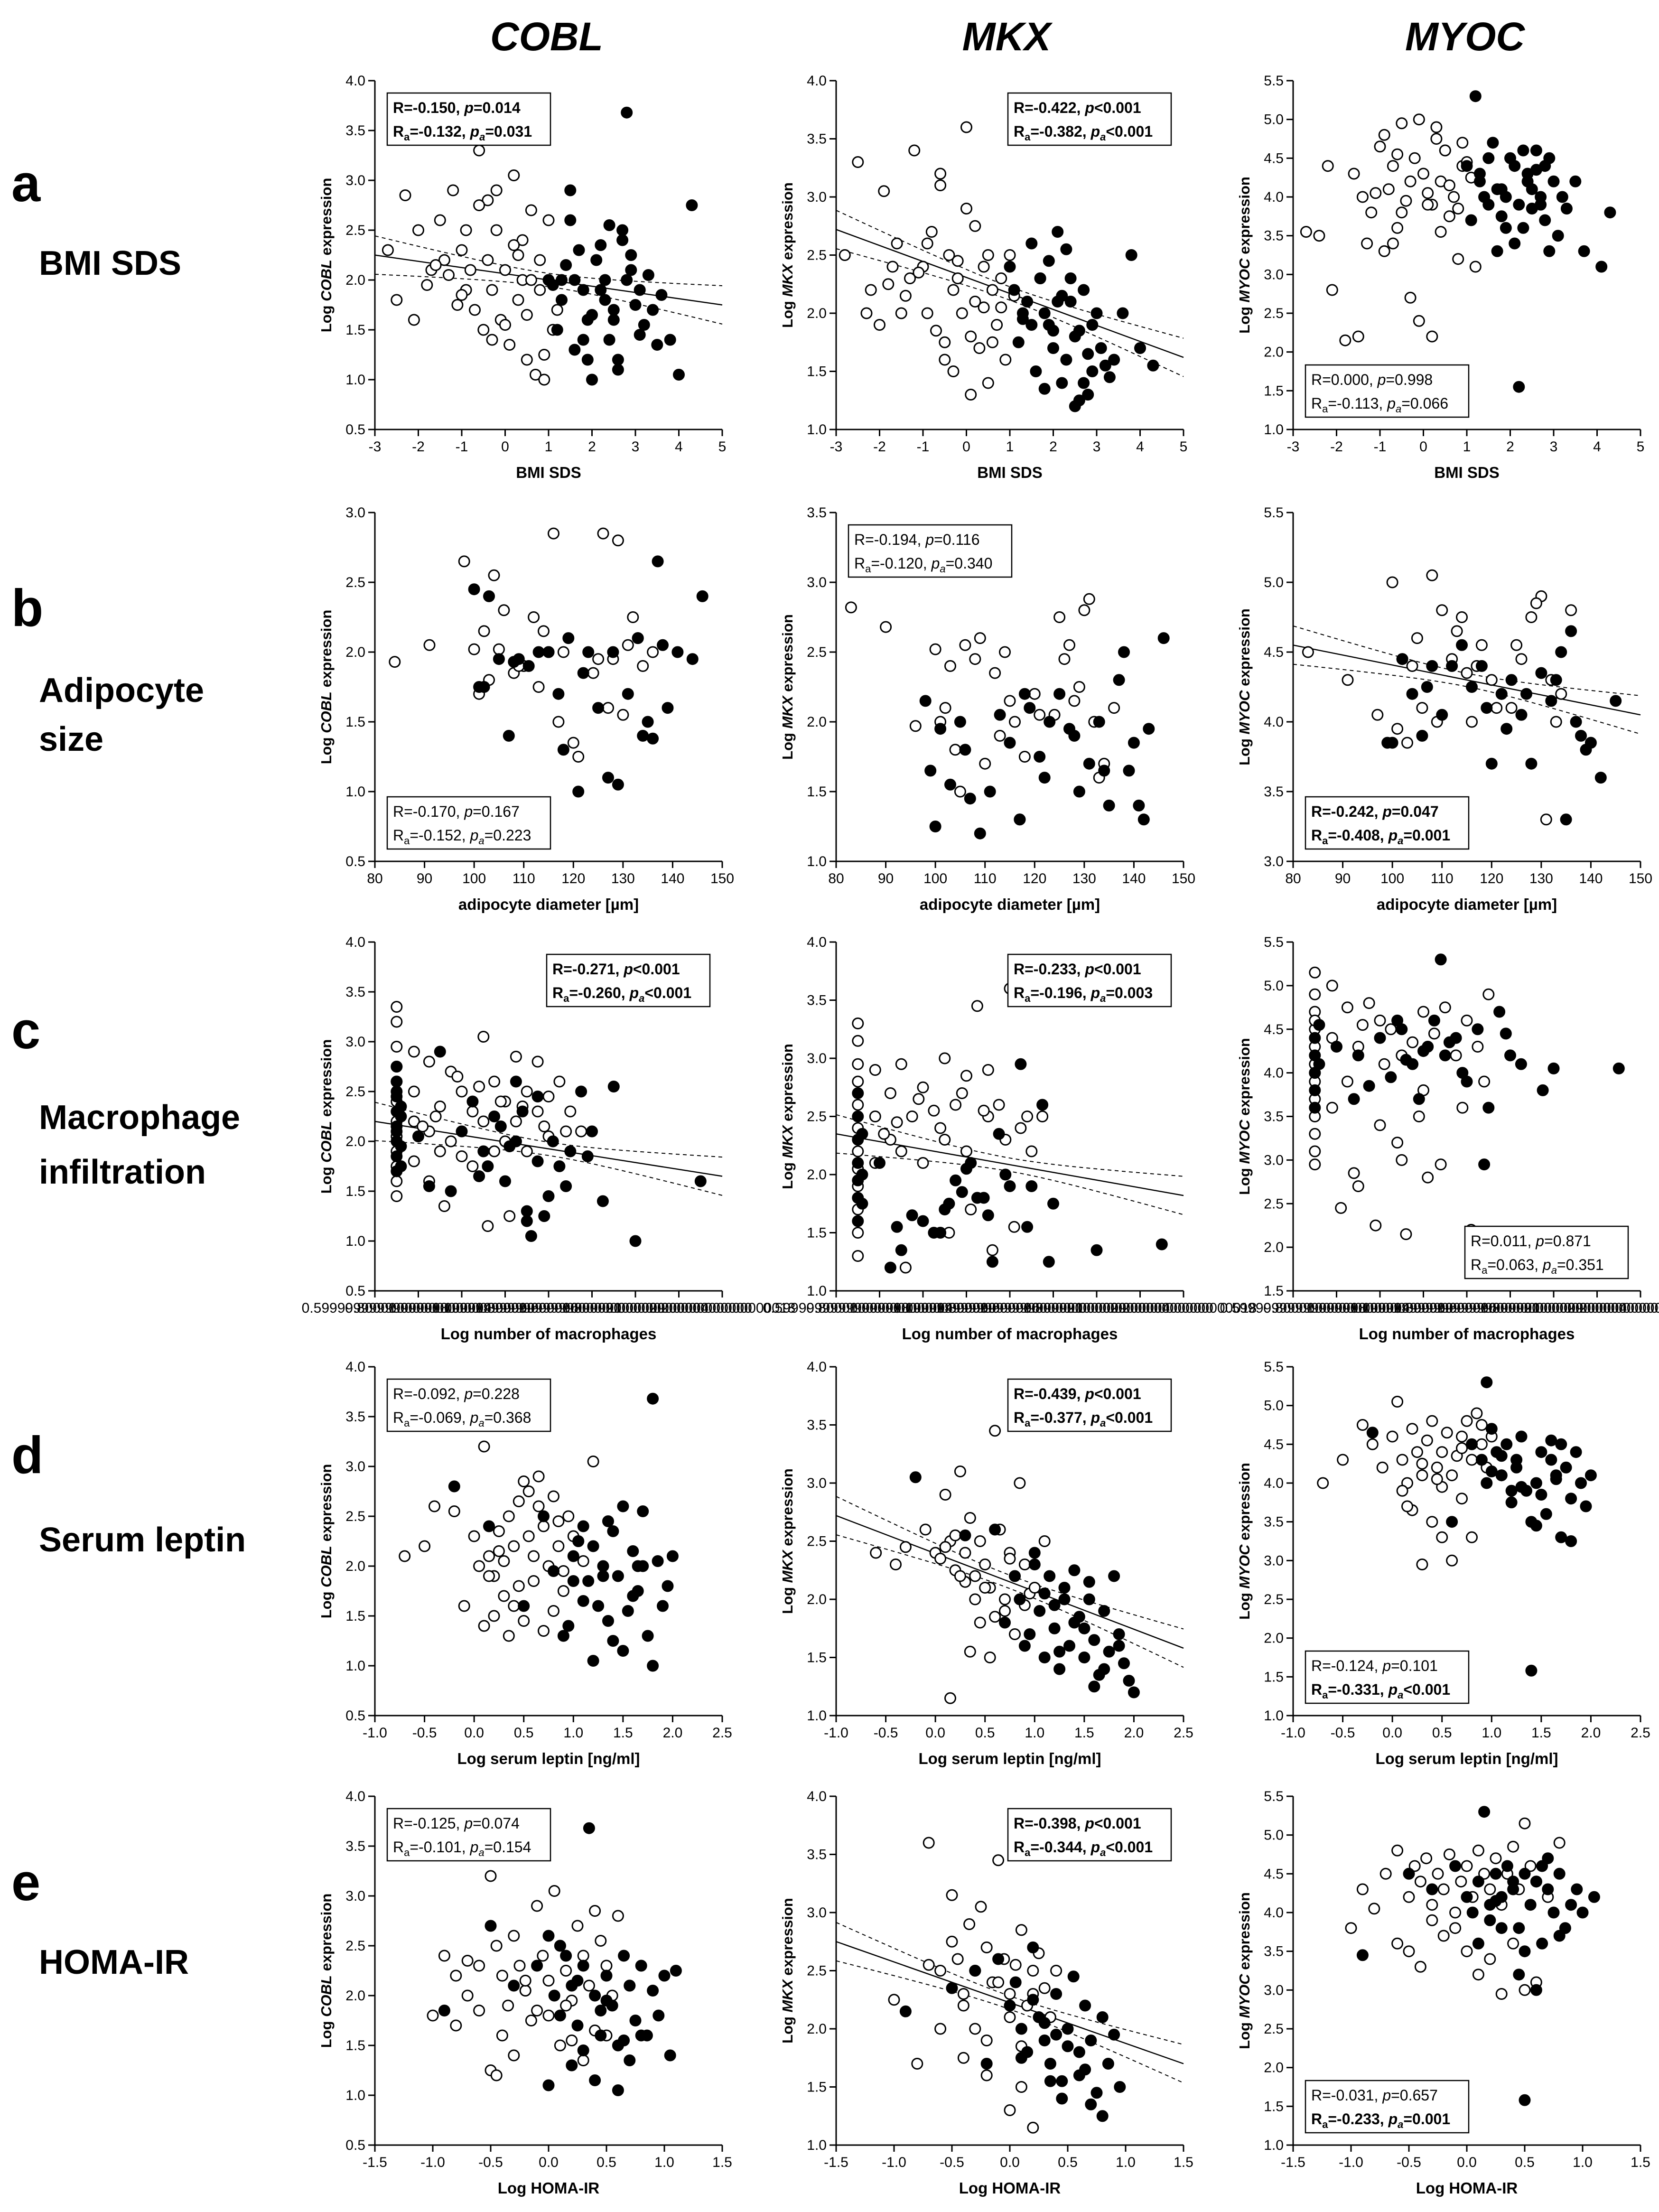 This screenshot has height=2212, width=1659. What do you see at coordinates (1443, 879) in the screenshot?
I see `x-tick-label: 110` at bounding box center [1443, 879].